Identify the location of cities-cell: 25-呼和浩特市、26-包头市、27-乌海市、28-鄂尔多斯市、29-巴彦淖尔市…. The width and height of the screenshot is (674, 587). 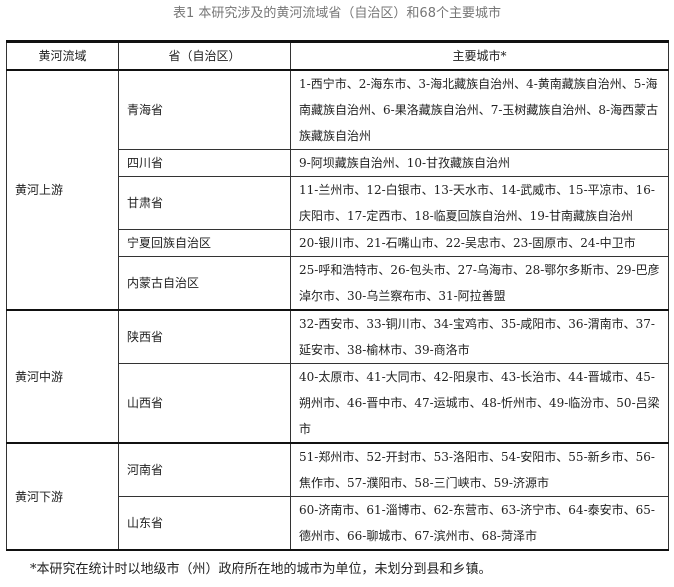
(479, 283).